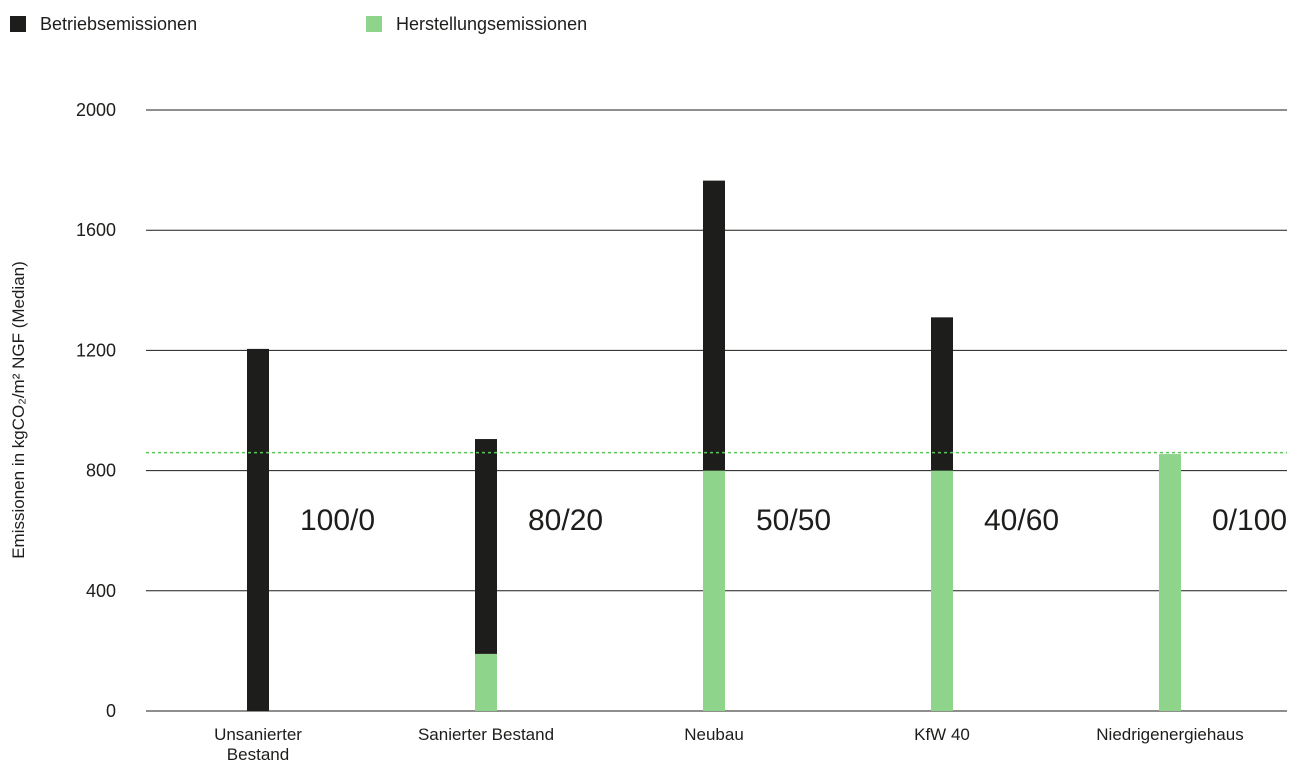 This screenshot has height=764, width=1304. I want to click on legend-item-betriebsemissionen: Betriebsemissionen, so click(188, 24).